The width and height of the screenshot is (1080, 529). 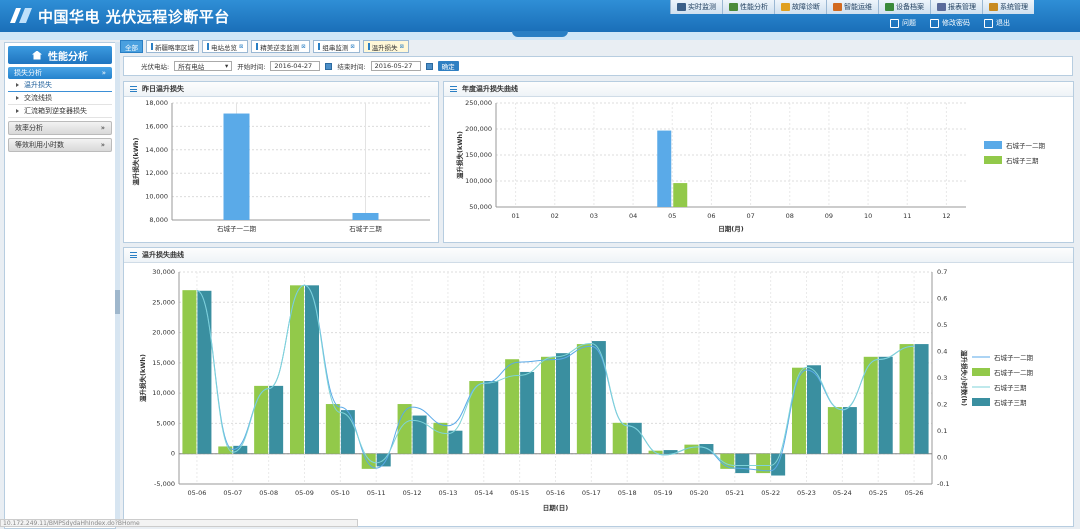 I want to click on top-nav-item: 性能分析, so click(x=748, y=7).